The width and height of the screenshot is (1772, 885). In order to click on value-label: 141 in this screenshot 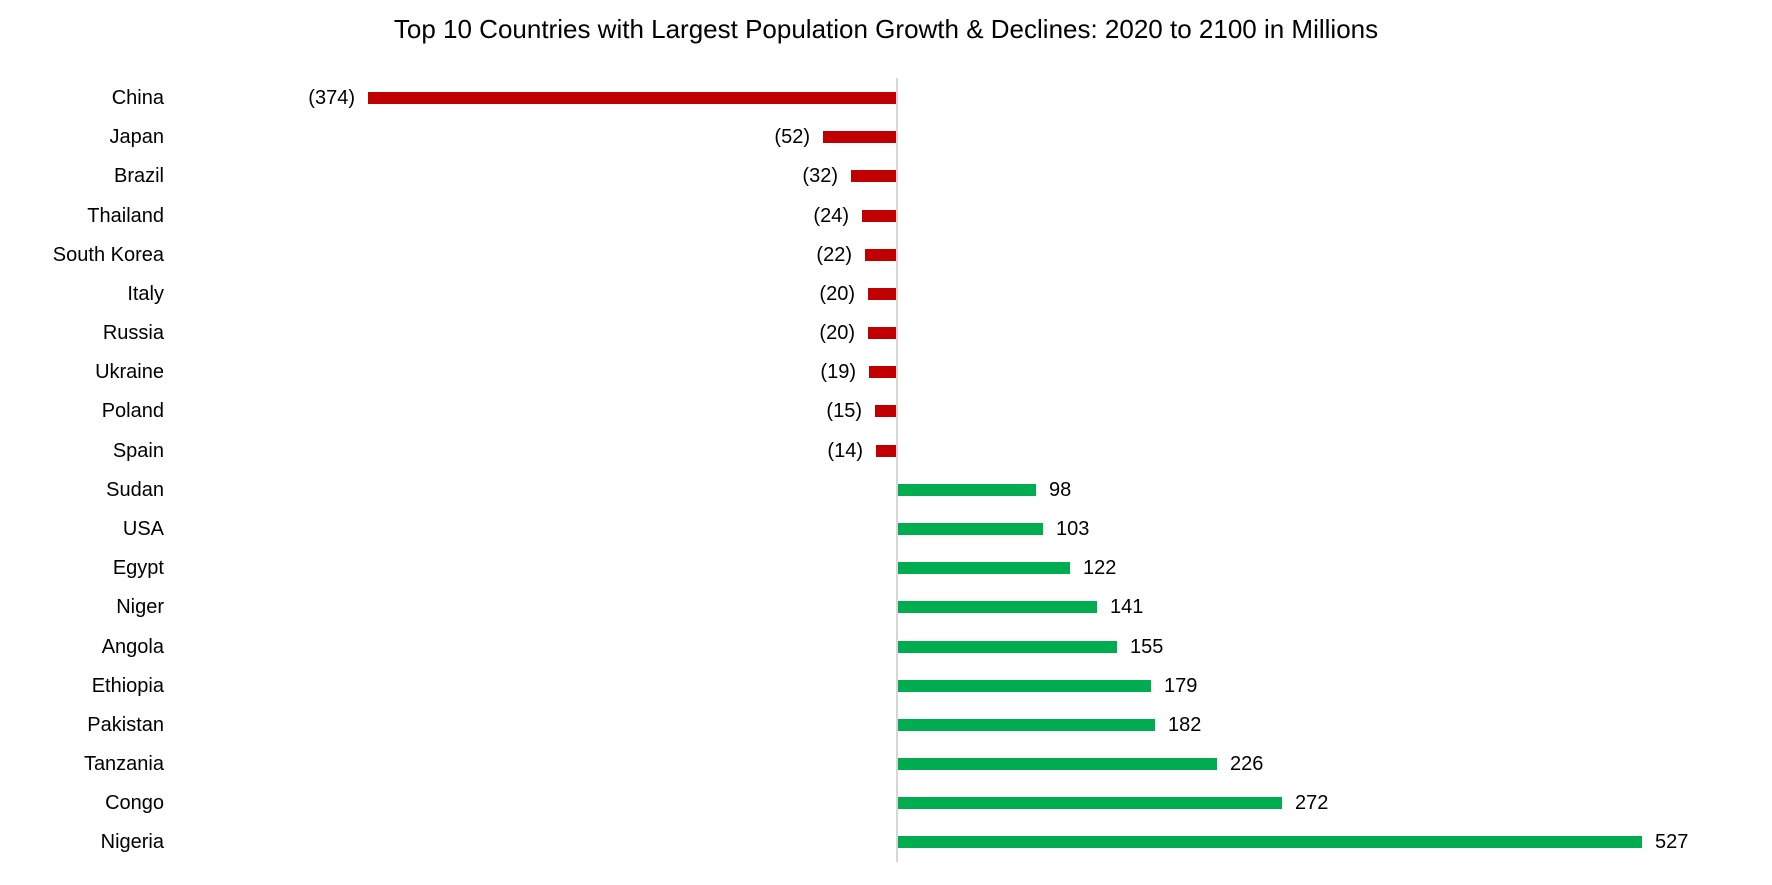, I will do `click(1127, 607)`.